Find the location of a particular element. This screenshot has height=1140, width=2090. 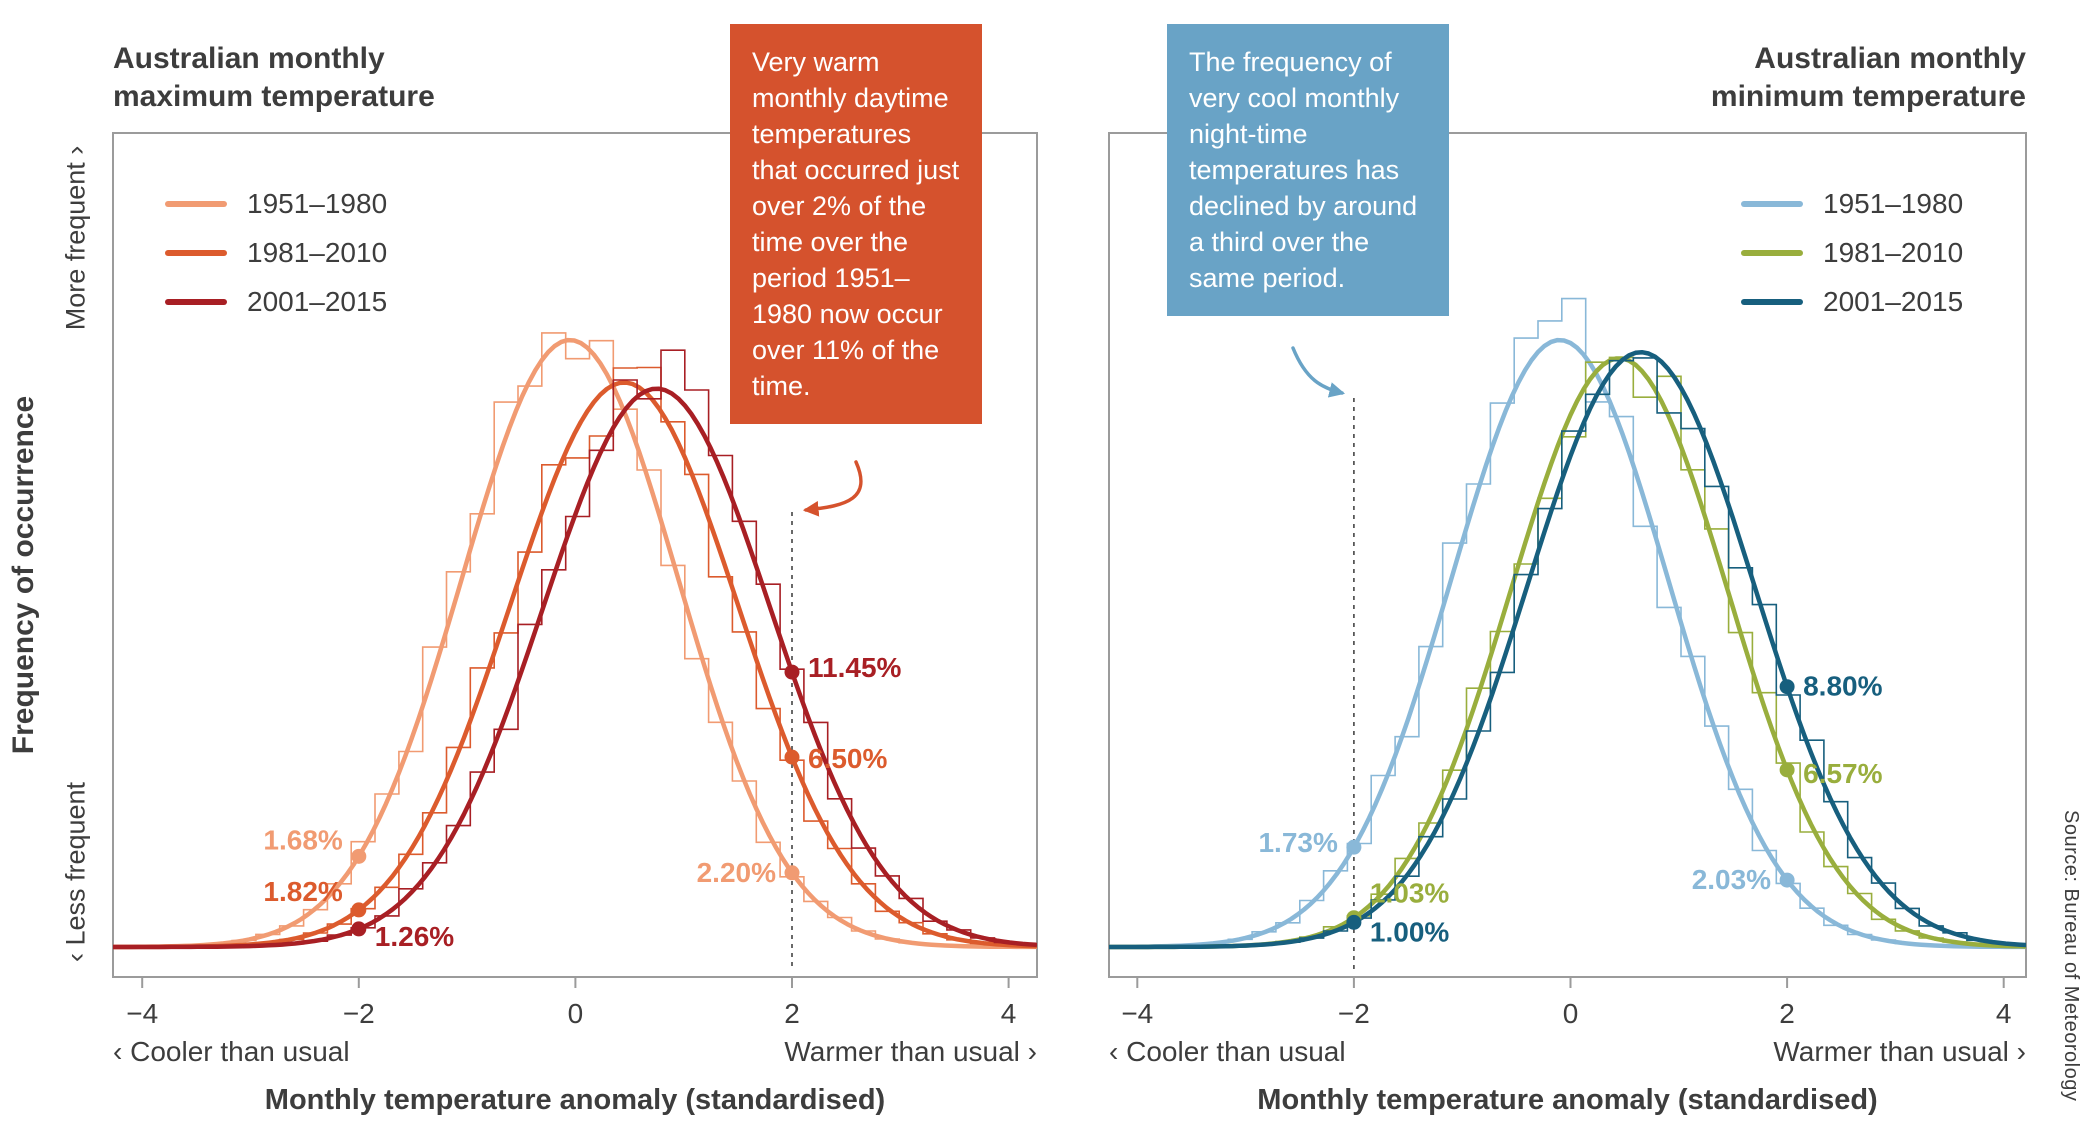

right-chart-title-line1: Australian monthly is located at coordinates (1890, 58).